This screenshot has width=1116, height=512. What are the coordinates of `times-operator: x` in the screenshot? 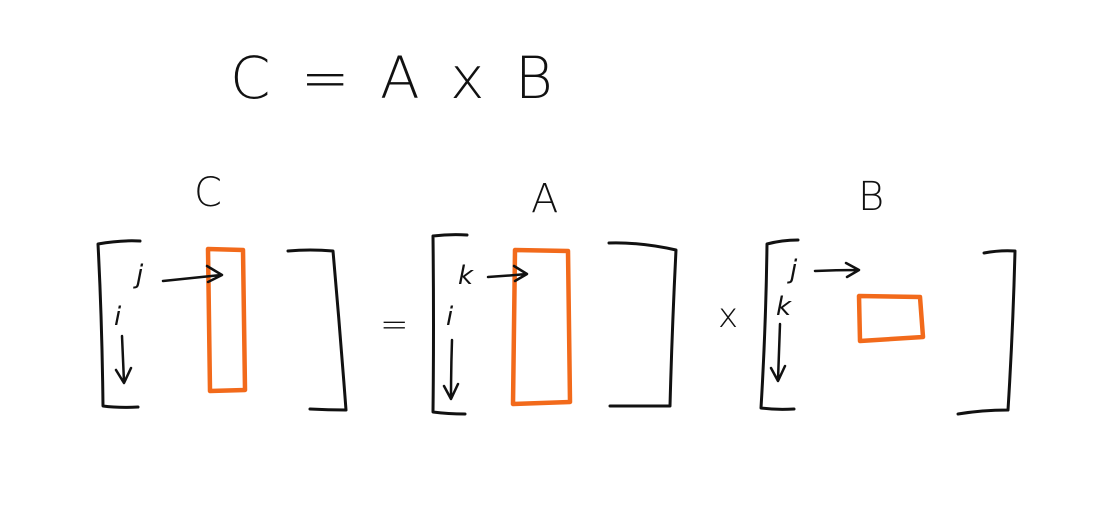 It's located at (728, 316).